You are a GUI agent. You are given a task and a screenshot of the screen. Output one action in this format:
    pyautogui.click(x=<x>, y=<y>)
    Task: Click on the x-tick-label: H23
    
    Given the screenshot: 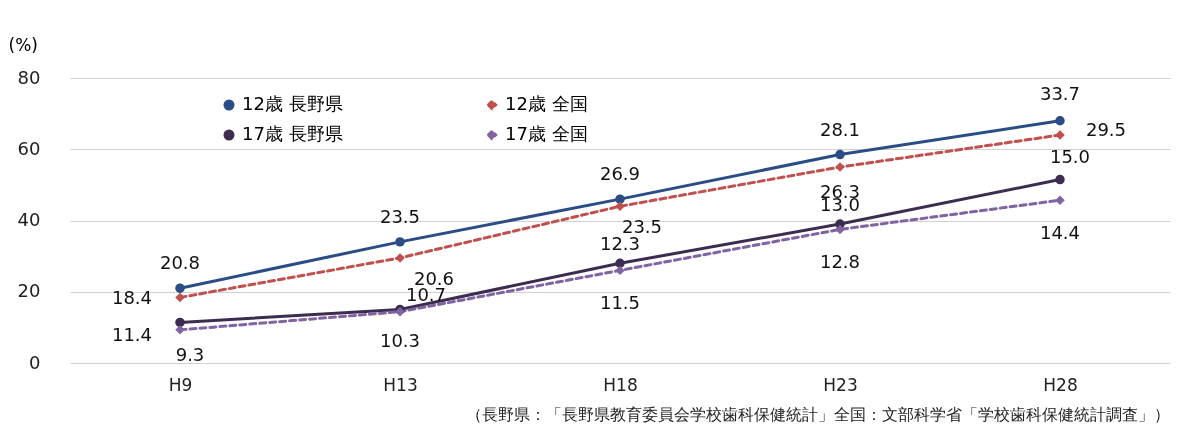 What is the action you would take?
    pyautogui.click(x=840, y=384)
    